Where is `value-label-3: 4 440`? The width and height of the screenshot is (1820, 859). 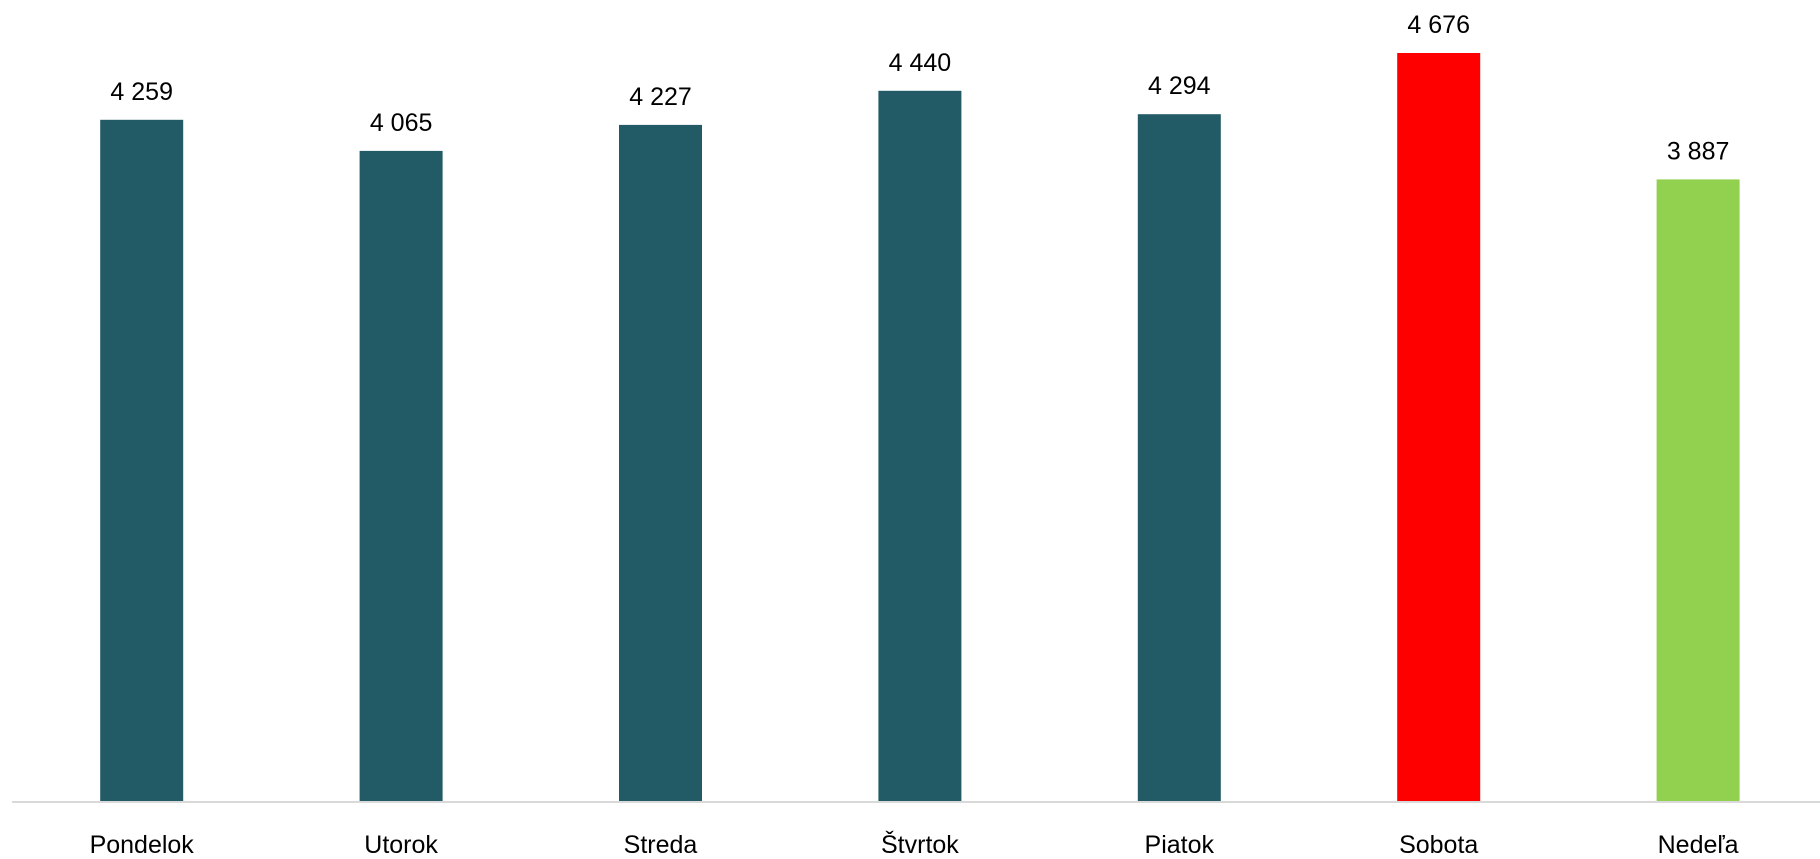
value-label-3: 4 440 is located at coordinates (920, 63).